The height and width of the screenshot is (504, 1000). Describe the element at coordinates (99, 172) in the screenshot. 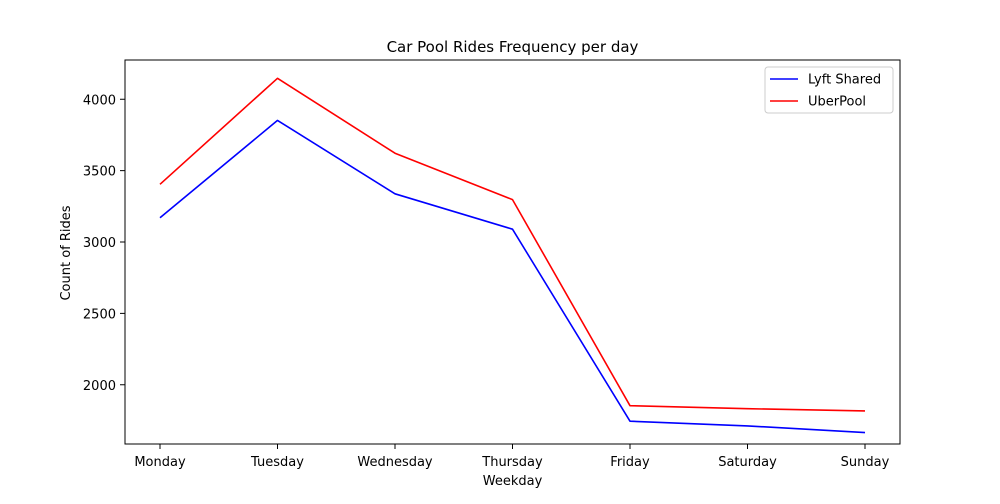

I see `y-tick-label: 3500` at that location.